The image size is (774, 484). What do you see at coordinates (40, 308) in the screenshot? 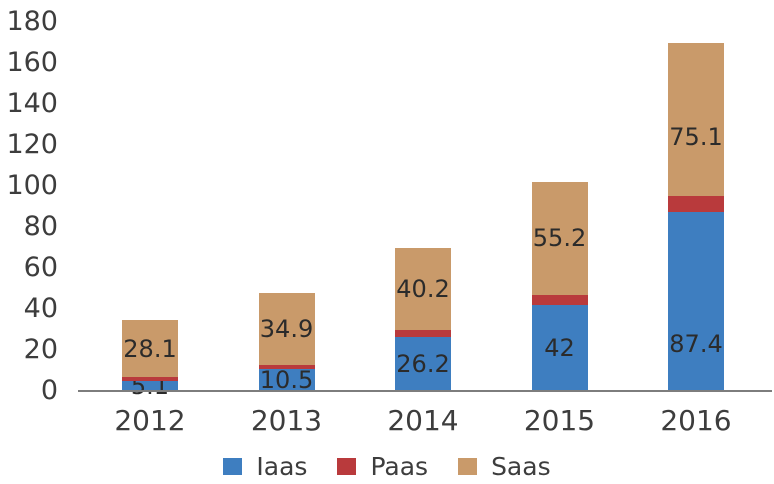
I see `y-tick-label-40: 40` at bounding box center [40, 308].